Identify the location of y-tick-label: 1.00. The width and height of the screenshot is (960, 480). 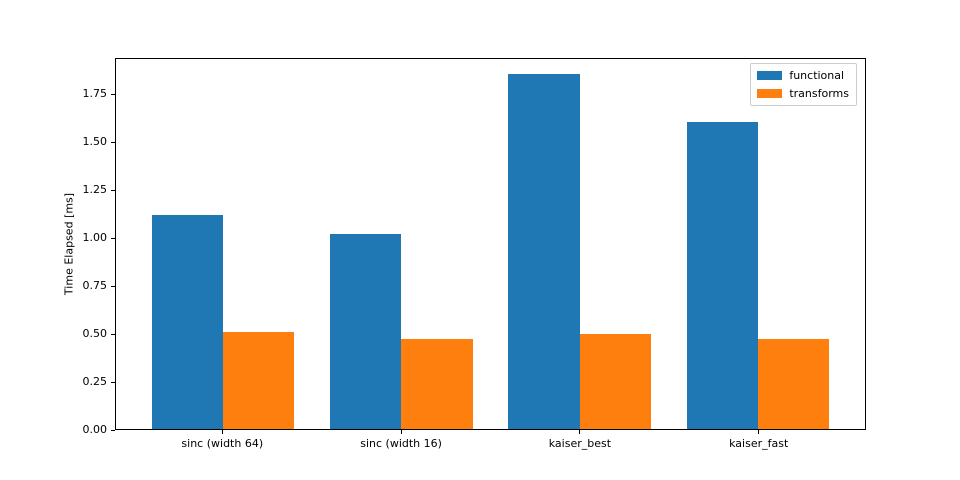
(95, 238).